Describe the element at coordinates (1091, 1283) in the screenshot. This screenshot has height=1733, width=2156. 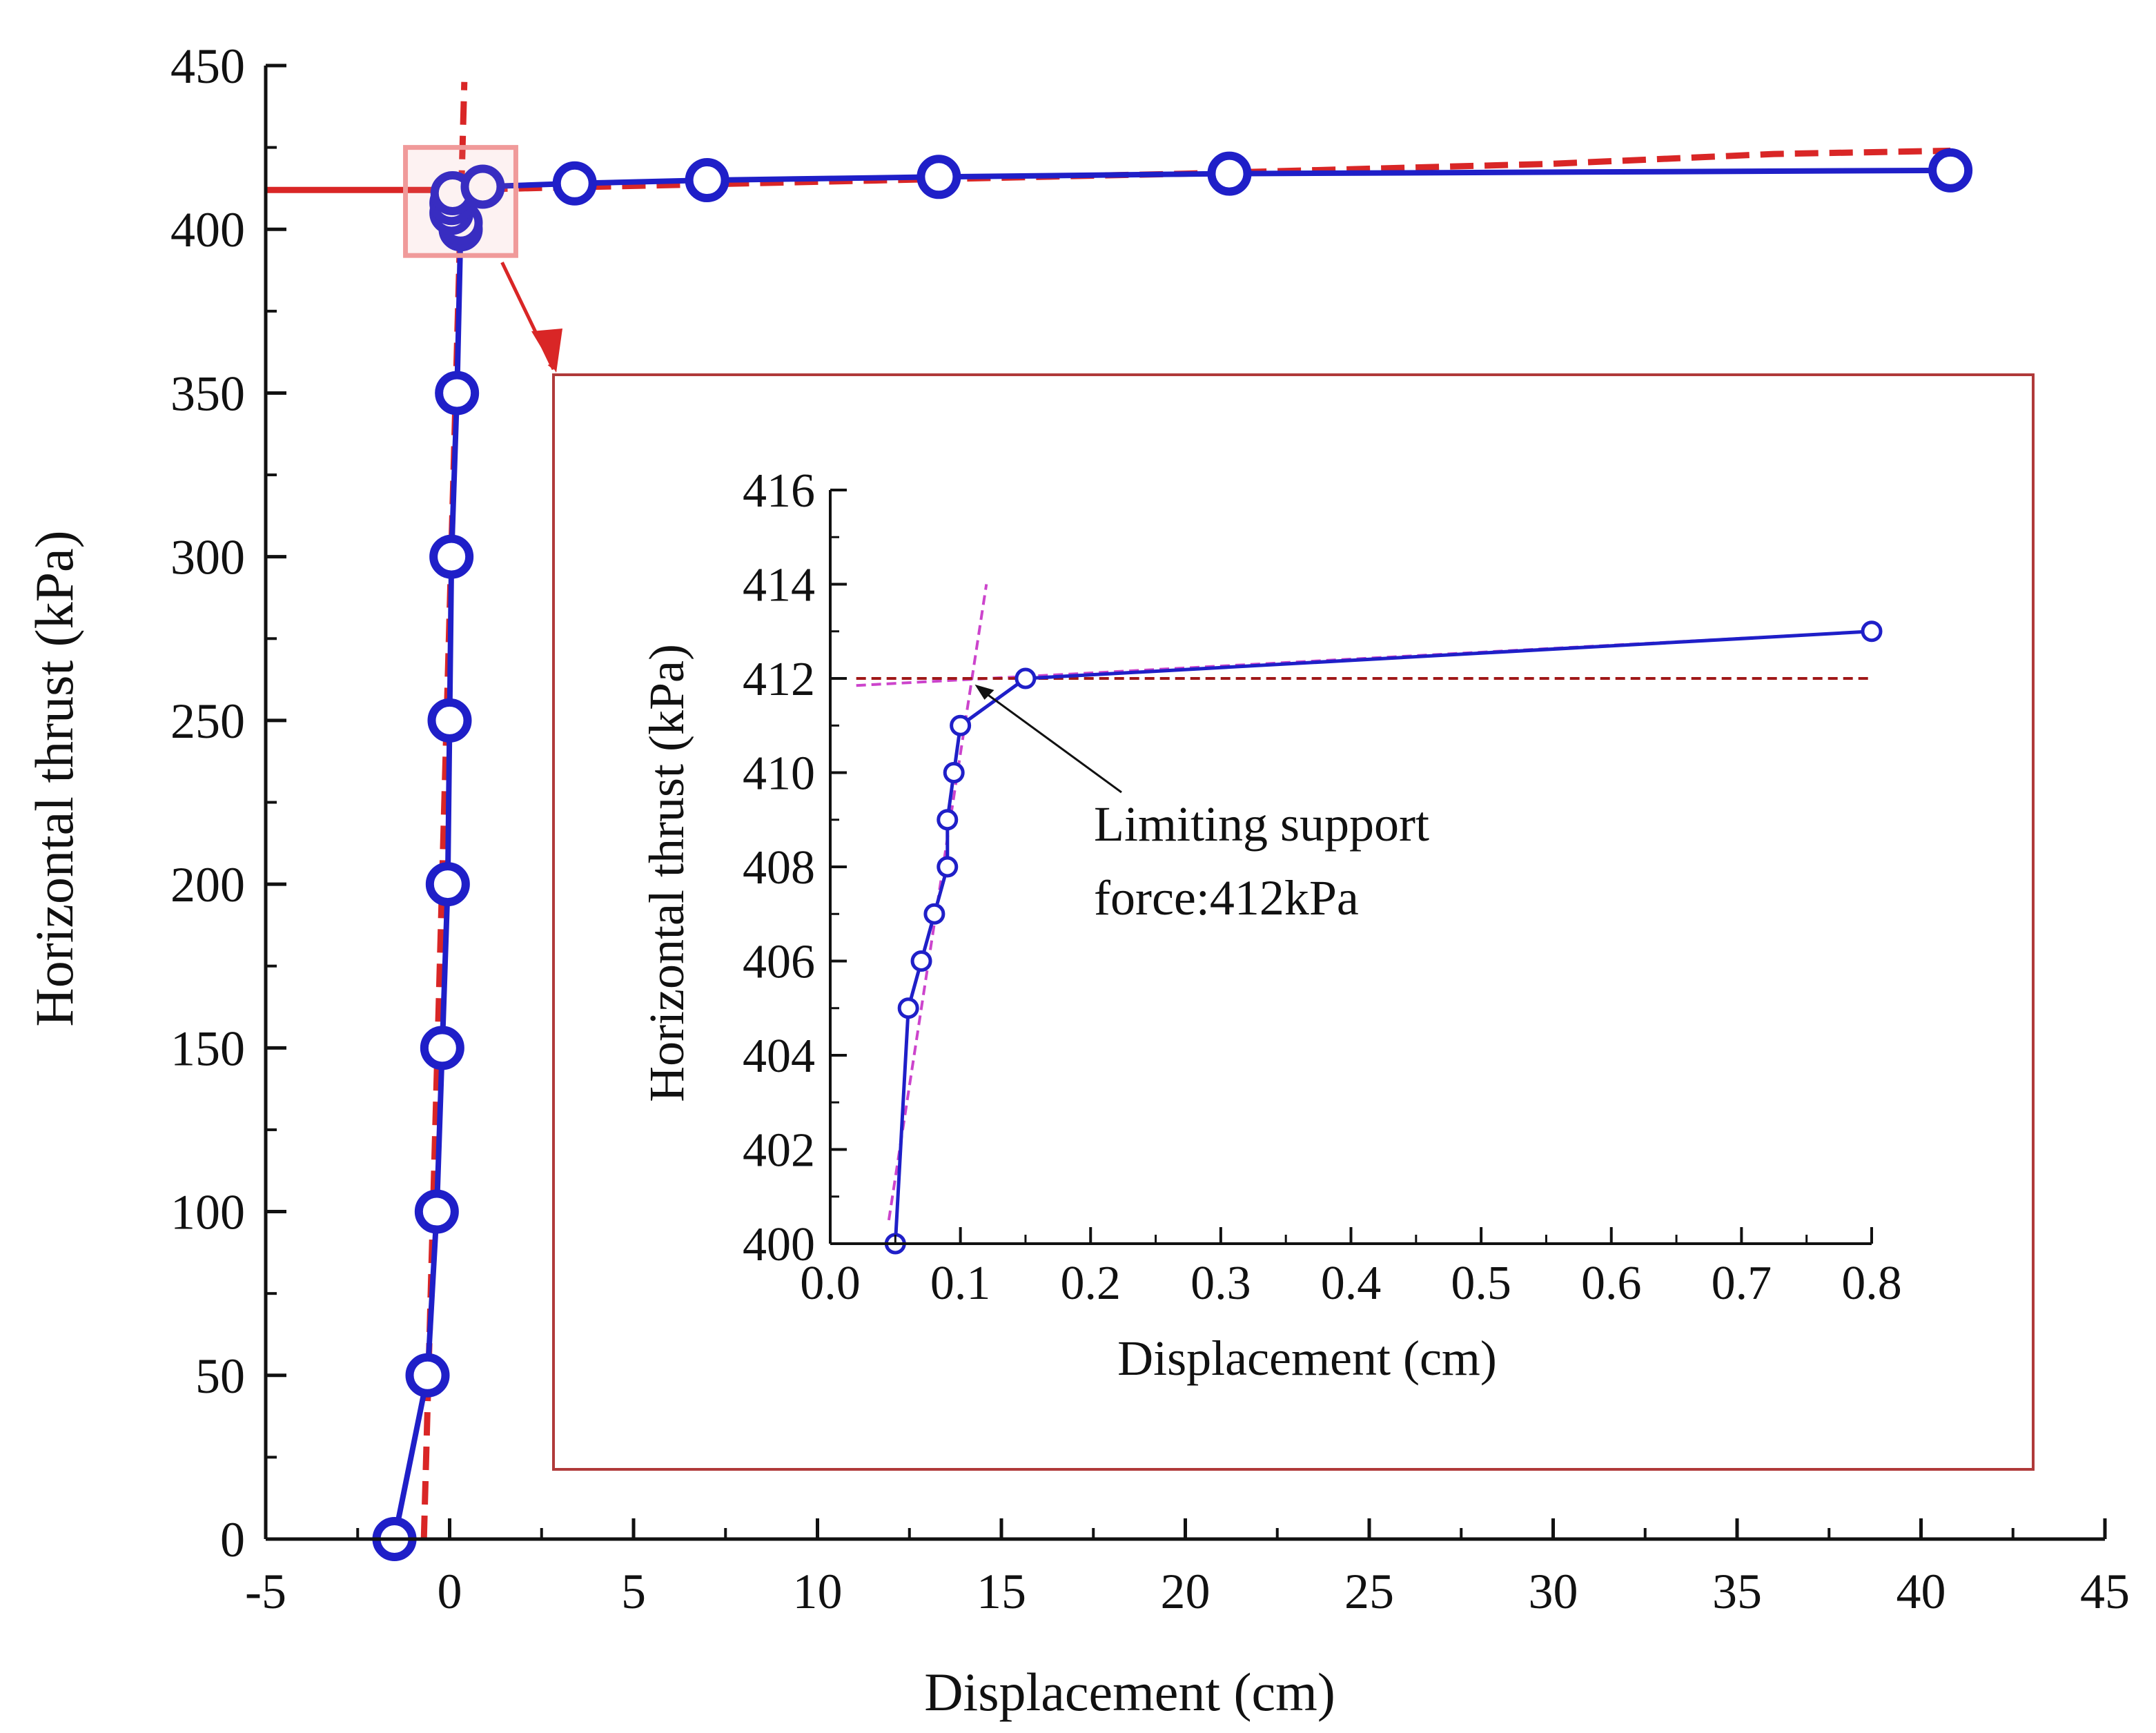
I see `inset-x-tick-label: 0.2` at that location.